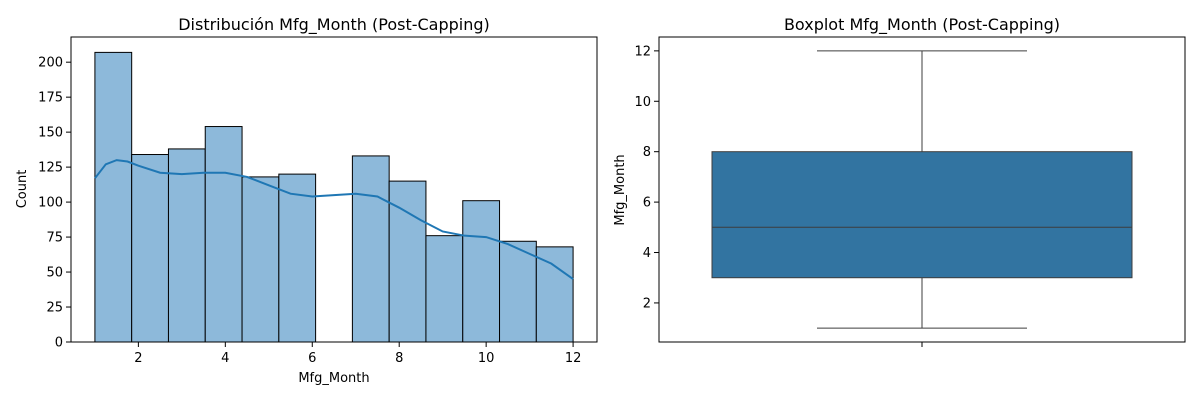 The width and height of the screenshot is (1200, 400). What do you see at coordinates (642, 102) in the screenshot?
I see `boxplot-y-tick-label: 10` at bounding box center [642, 102].